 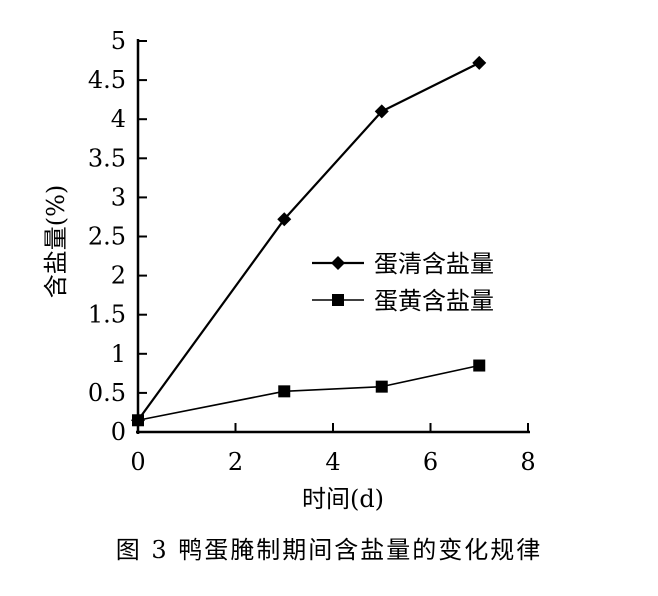 I want to click on x-tick-label: 6, so click(x=430, y=462).